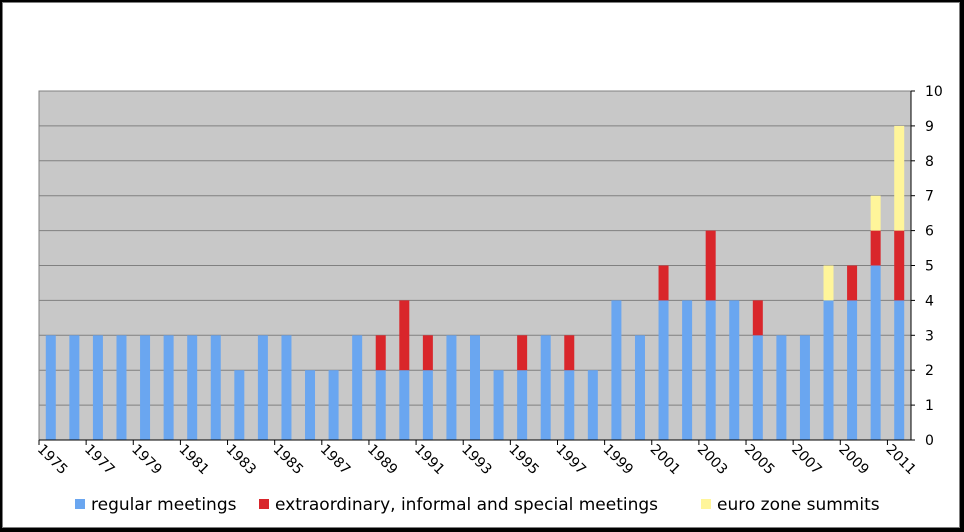 This screenshot has height=532, width=964. Describe the element at coordinates (523, 460) in the screenshot. I see `x-tick-label: 1995` at that location.